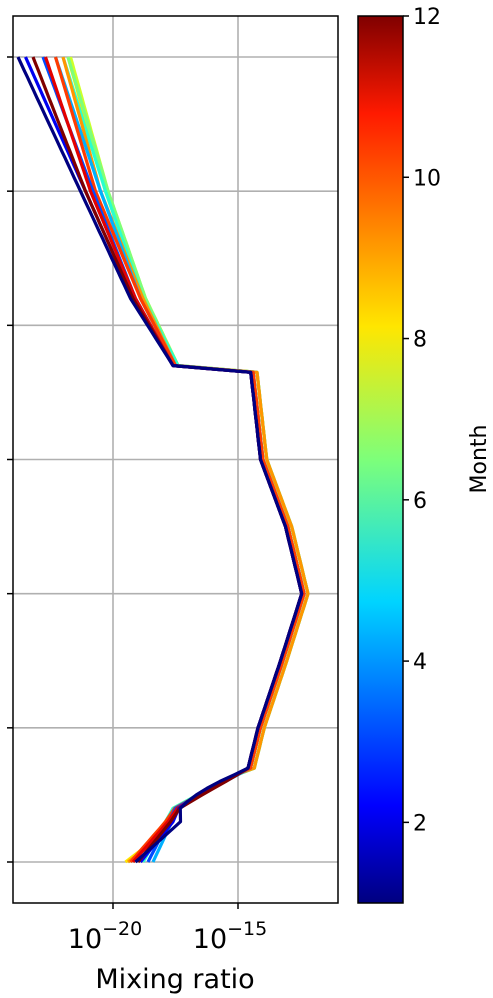  Describe the element at coordinates (479, 459) in the screenshot. I see `colorbar-label: Month` at that location.